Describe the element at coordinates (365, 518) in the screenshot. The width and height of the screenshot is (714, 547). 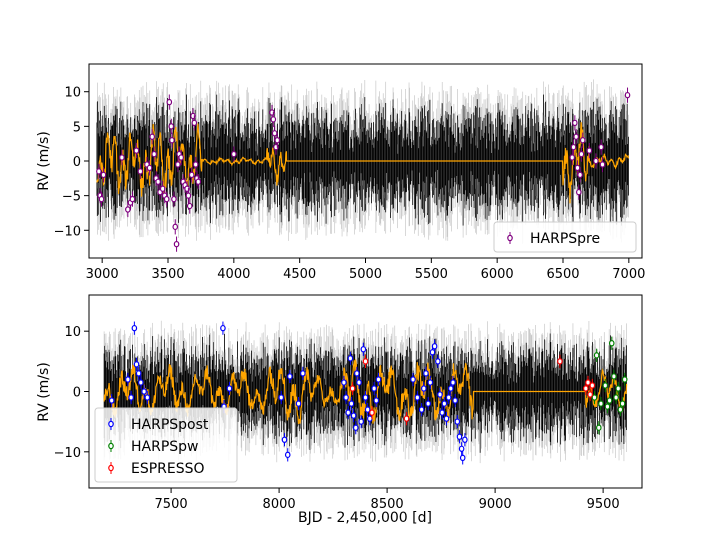
I see `x-axis-label: BJD - 2,450,000 [d]` at that location.